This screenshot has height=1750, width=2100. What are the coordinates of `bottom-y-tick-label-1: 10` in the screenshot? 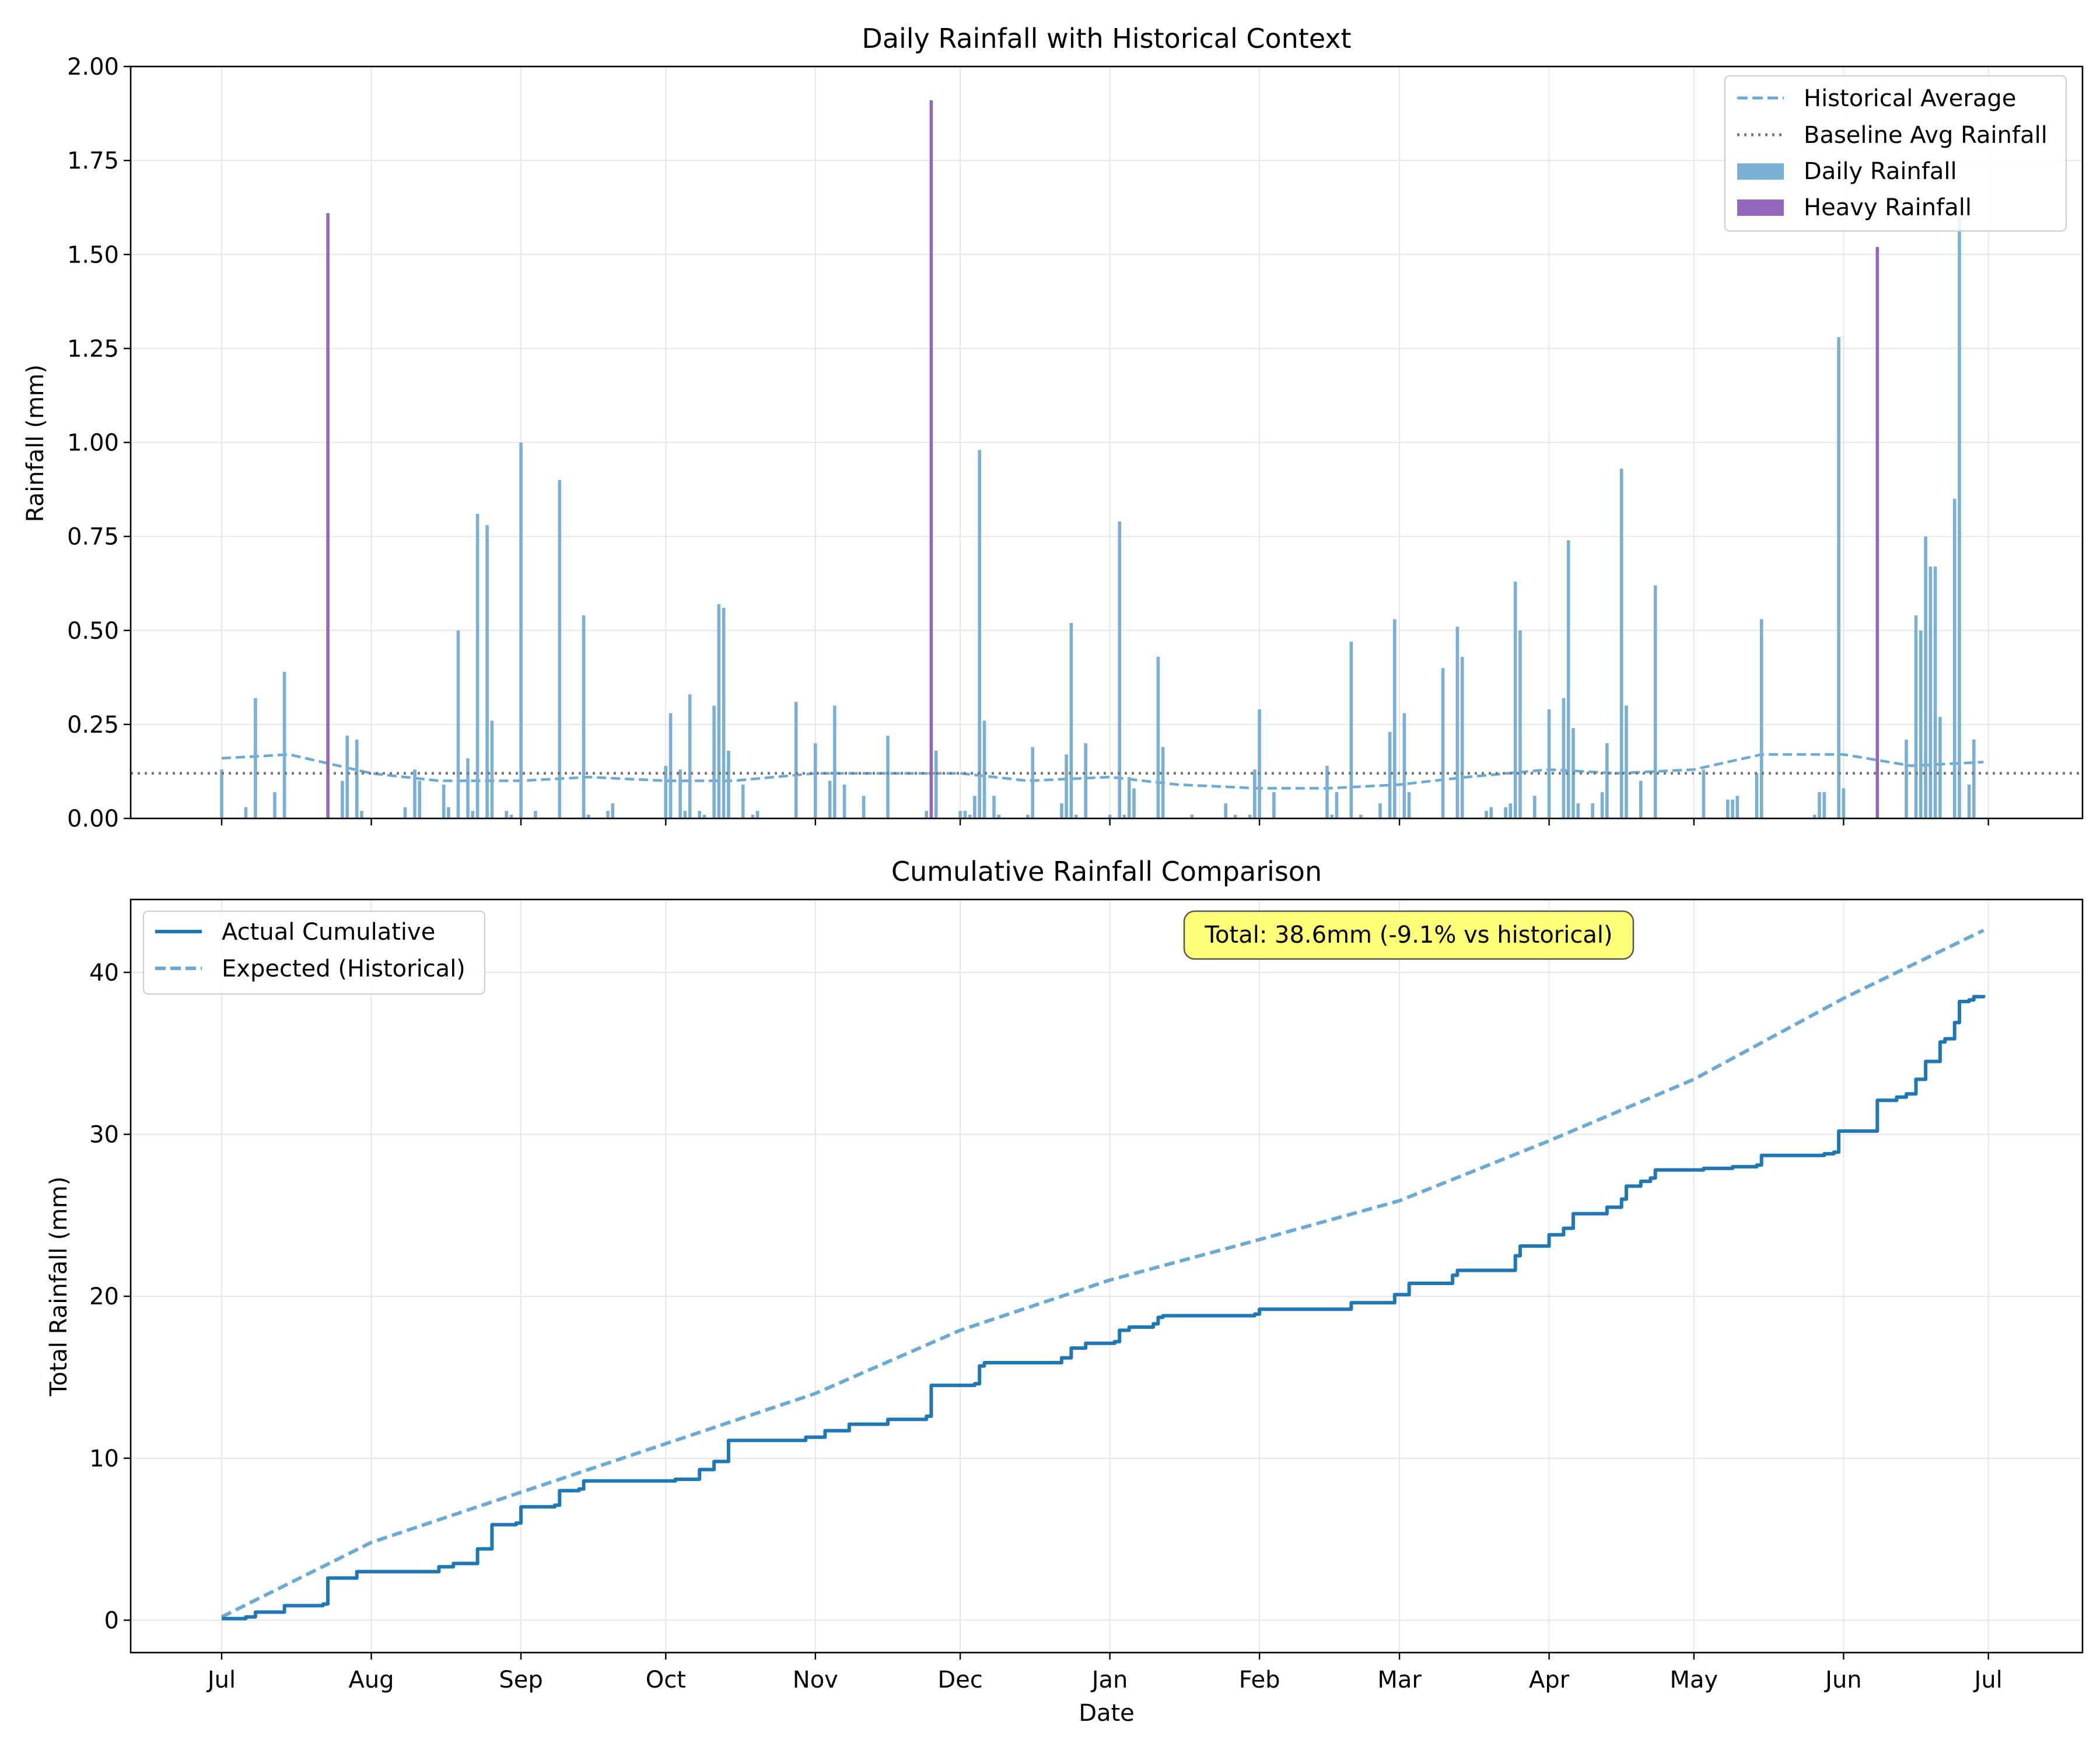 It's located at (104, 1459).